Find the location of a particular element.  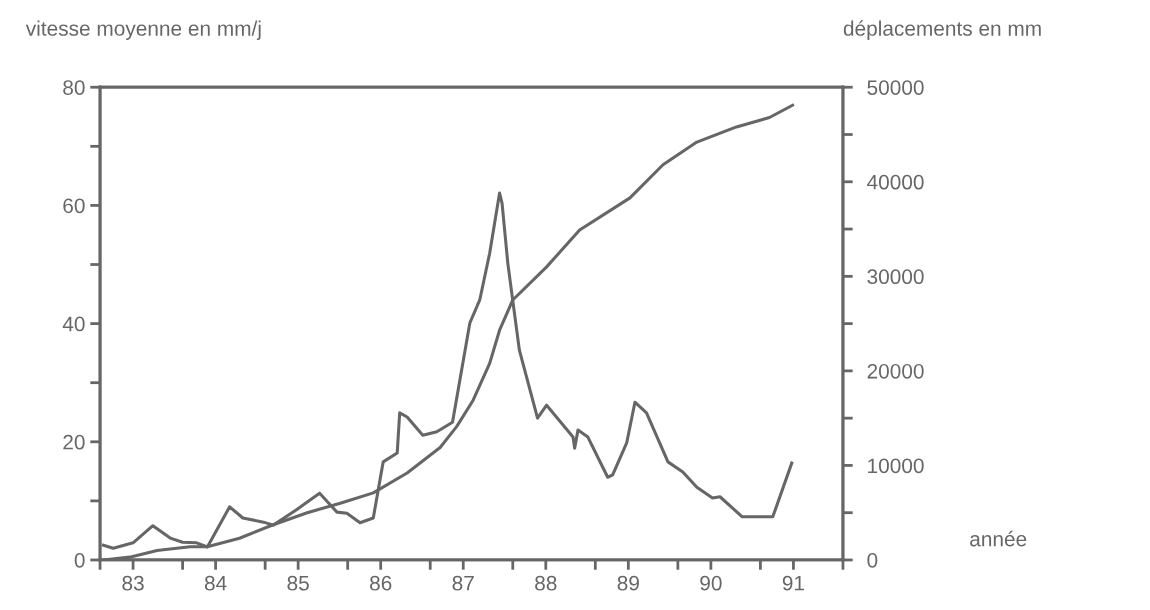

x-tick-label: 87 is located at coordinates (463, 583).